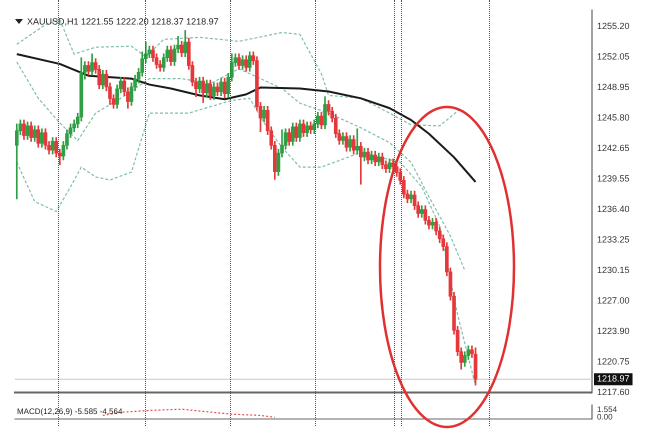 The image size is (656, 432). Describe the element at coordinates (613, 379) in the screenshot. I see `ref-line-label: 1218.97` at that location.